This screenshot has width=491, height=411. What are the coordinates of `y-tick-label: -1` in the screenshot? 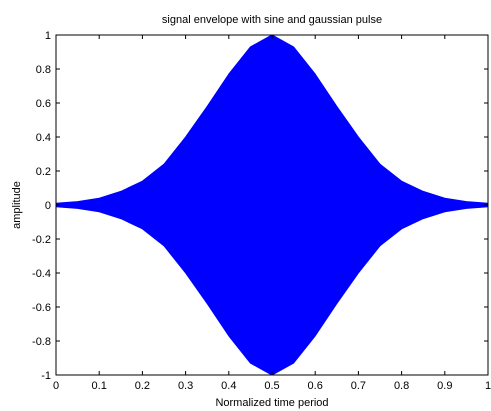 It's located at (46, 376).